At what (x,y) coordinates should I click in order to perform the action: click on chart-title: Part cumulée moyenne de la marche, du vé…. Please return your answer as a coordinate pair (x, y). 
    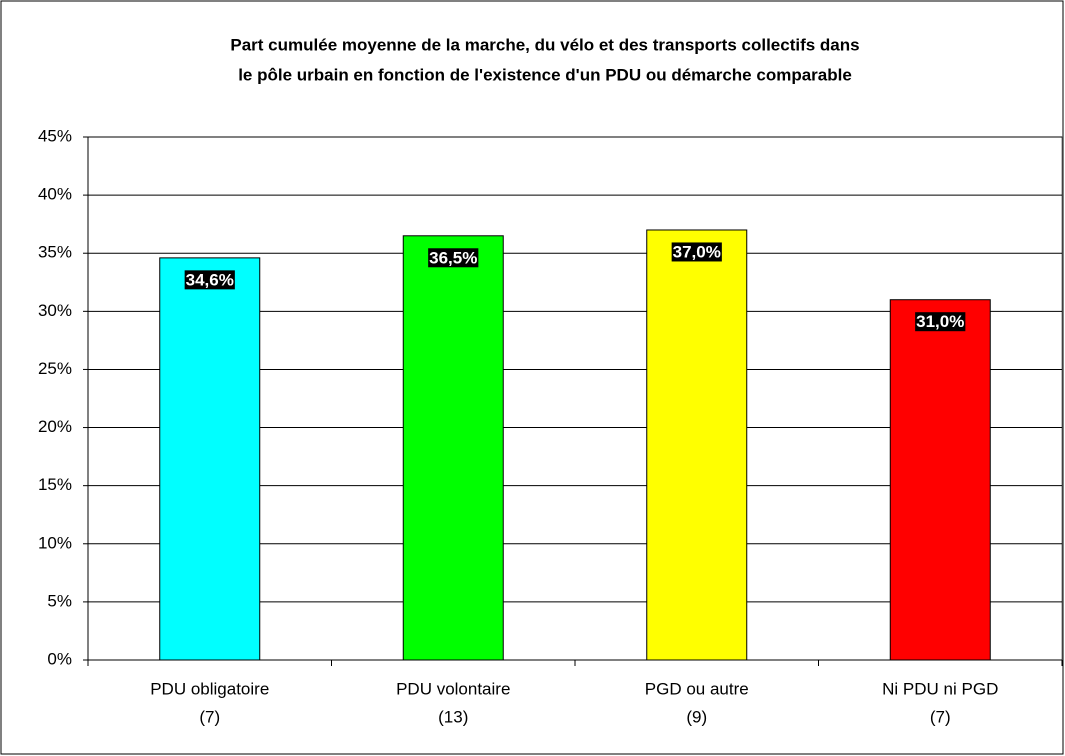
    Looking at the image, I should click on (544, 44).